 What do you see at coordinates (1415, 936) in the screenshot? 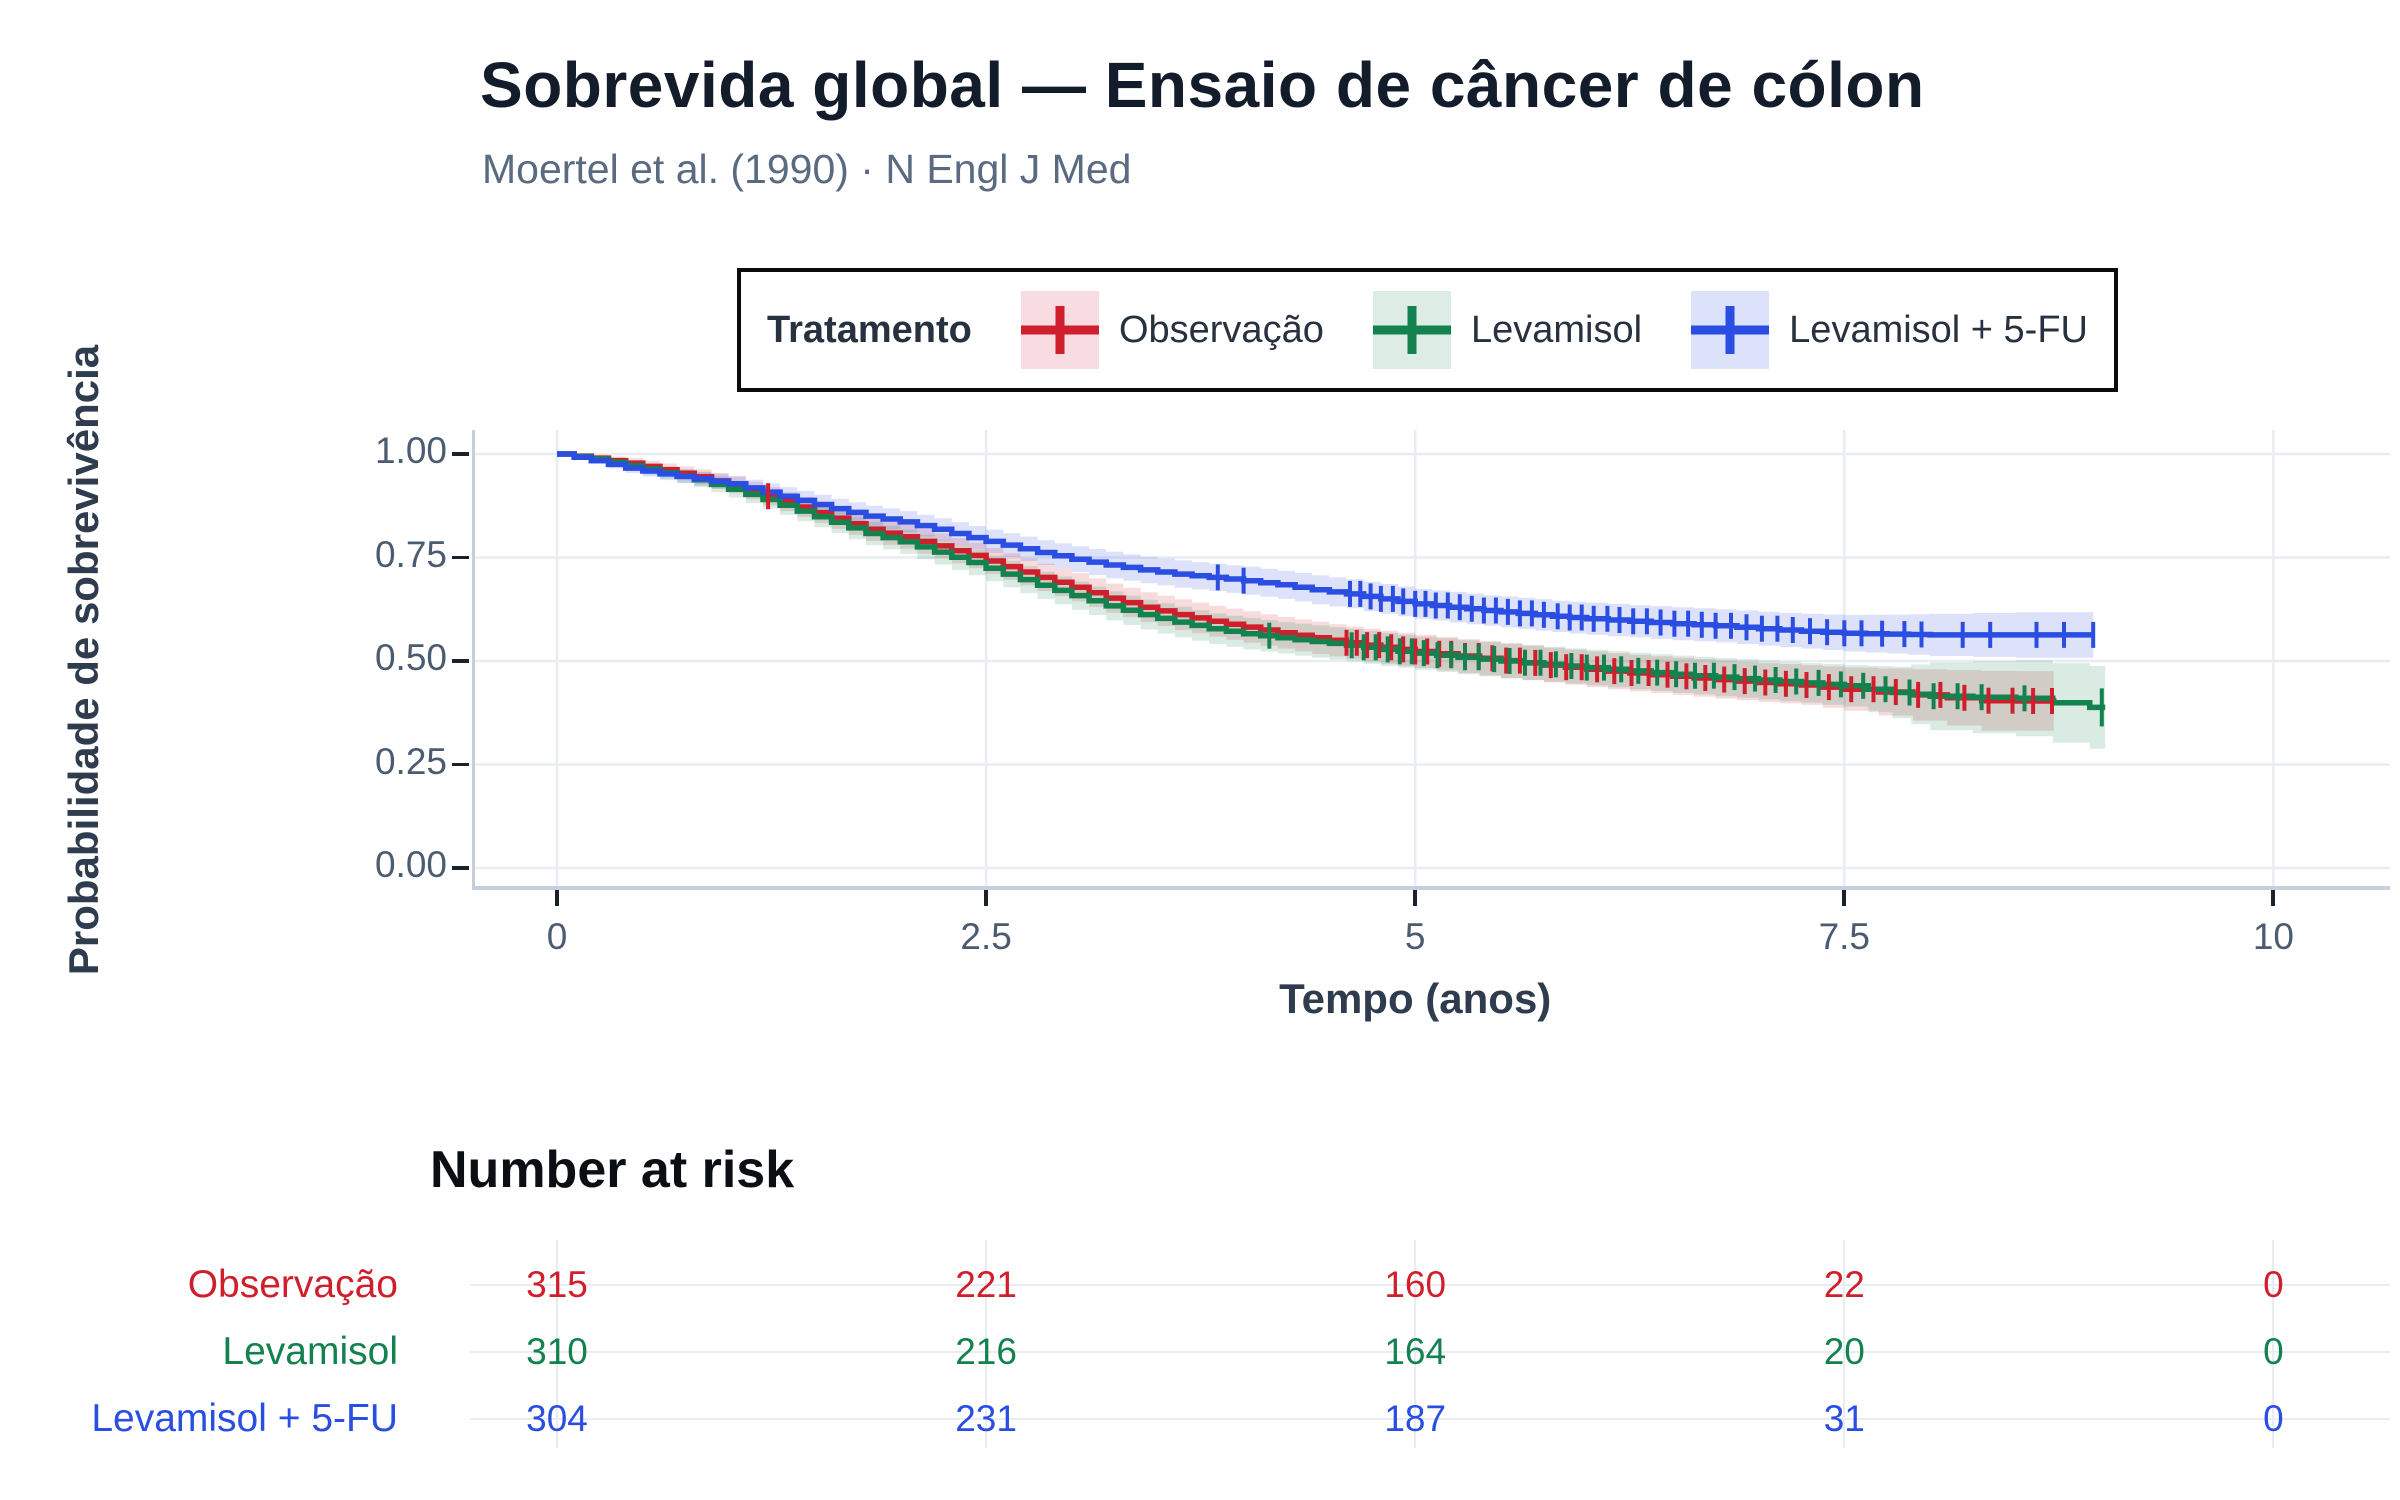
I see `x-tick-label: 5` at bounding box center [1415, 936].